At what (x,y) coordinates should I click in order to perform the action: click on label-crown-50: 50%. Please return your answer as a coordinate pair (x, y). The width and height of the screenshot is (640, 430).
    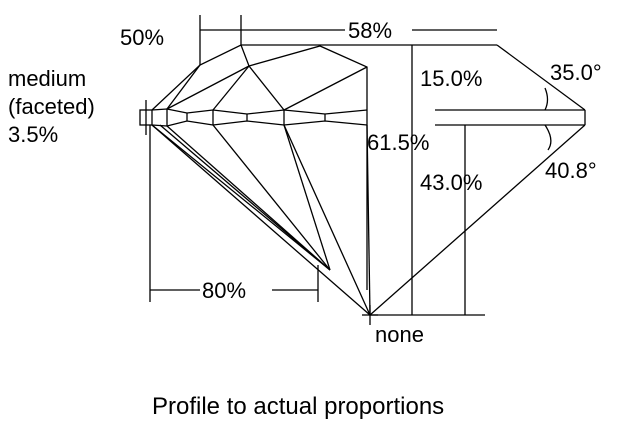
    Looking at the image, I should click on (142, 37).